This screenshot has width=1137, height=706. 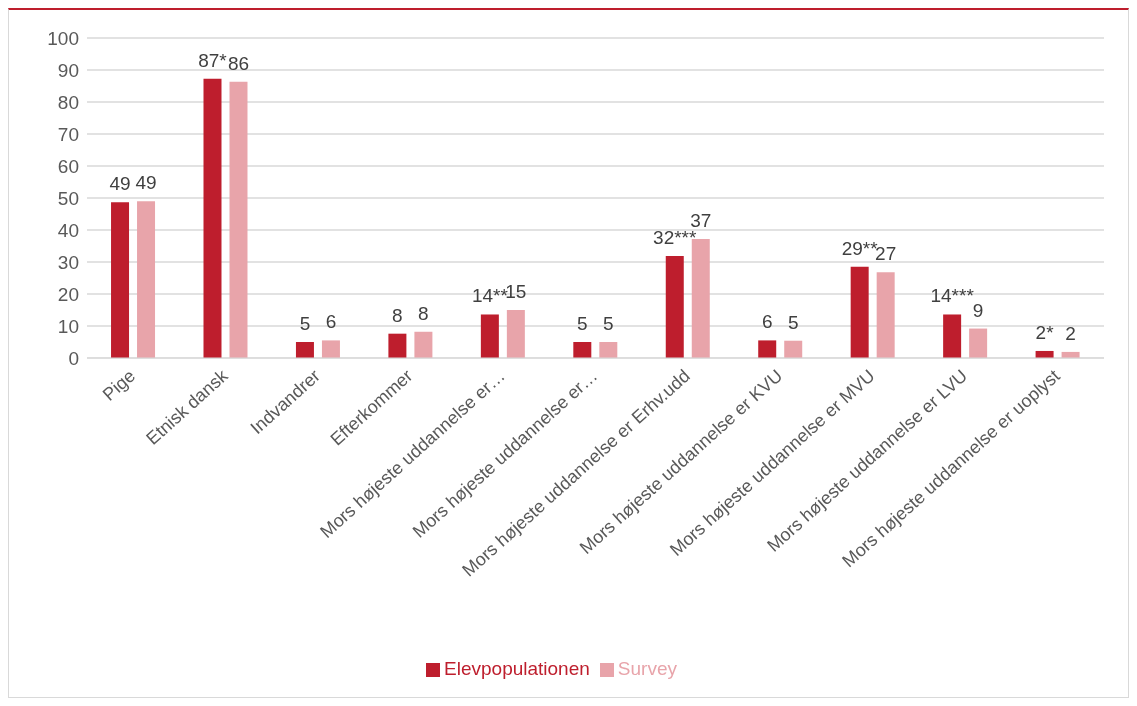 I want to click on data-label: 86, so click(x=238, y=63).